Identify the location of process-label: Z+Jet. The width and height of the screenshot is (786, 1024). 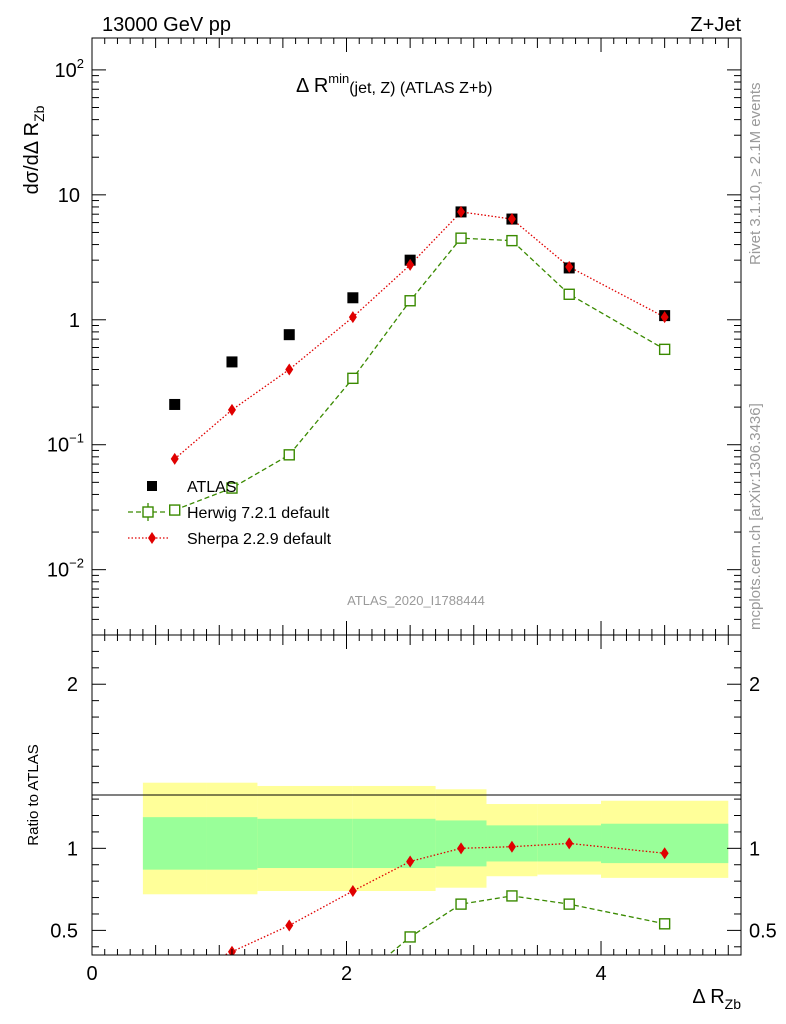
(715, 25).